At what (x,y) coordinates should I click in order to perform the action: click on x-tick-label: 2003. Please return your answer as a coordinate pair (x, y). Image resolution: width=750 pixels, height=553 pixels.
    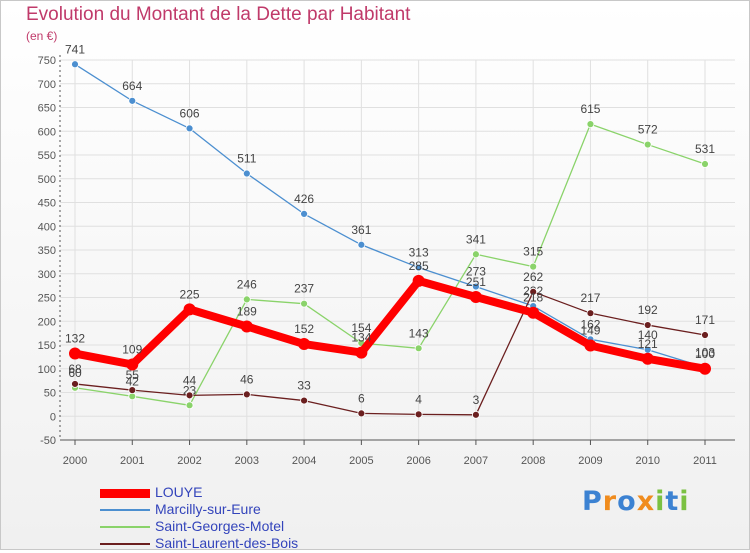
    Looking at the image, I should click on (247, 461).